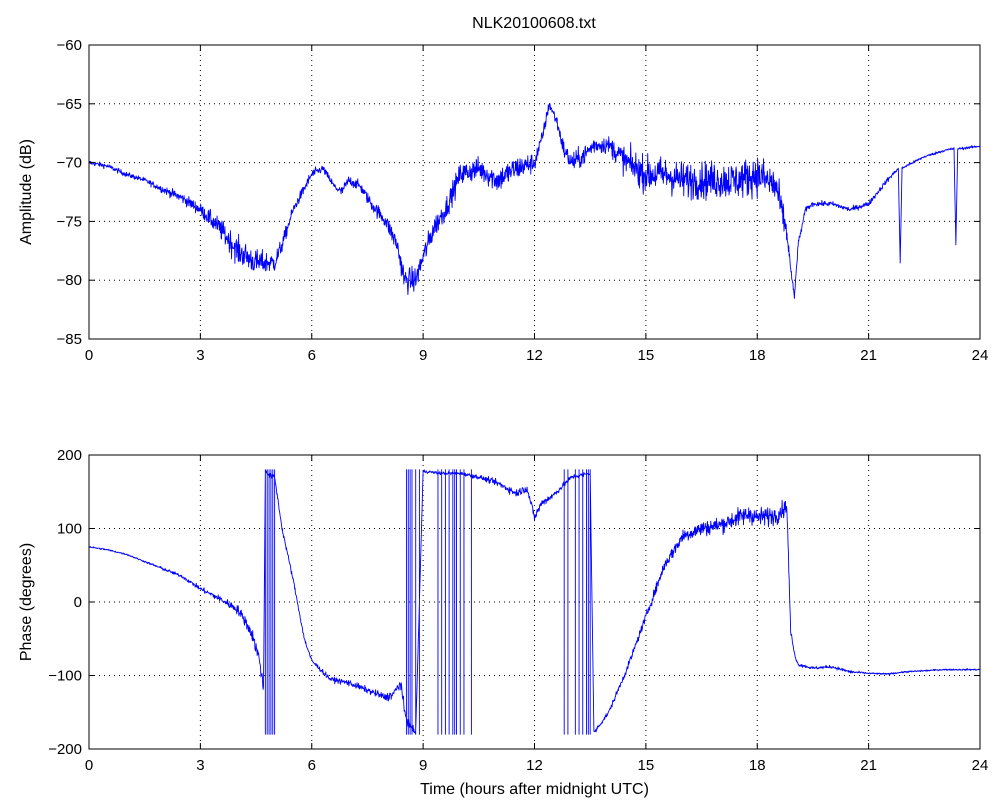 The height and width of the screenshot is (806, 998). I want to click on phase-xlabel: Time (hours after midnight UTC), so click(534, 789).